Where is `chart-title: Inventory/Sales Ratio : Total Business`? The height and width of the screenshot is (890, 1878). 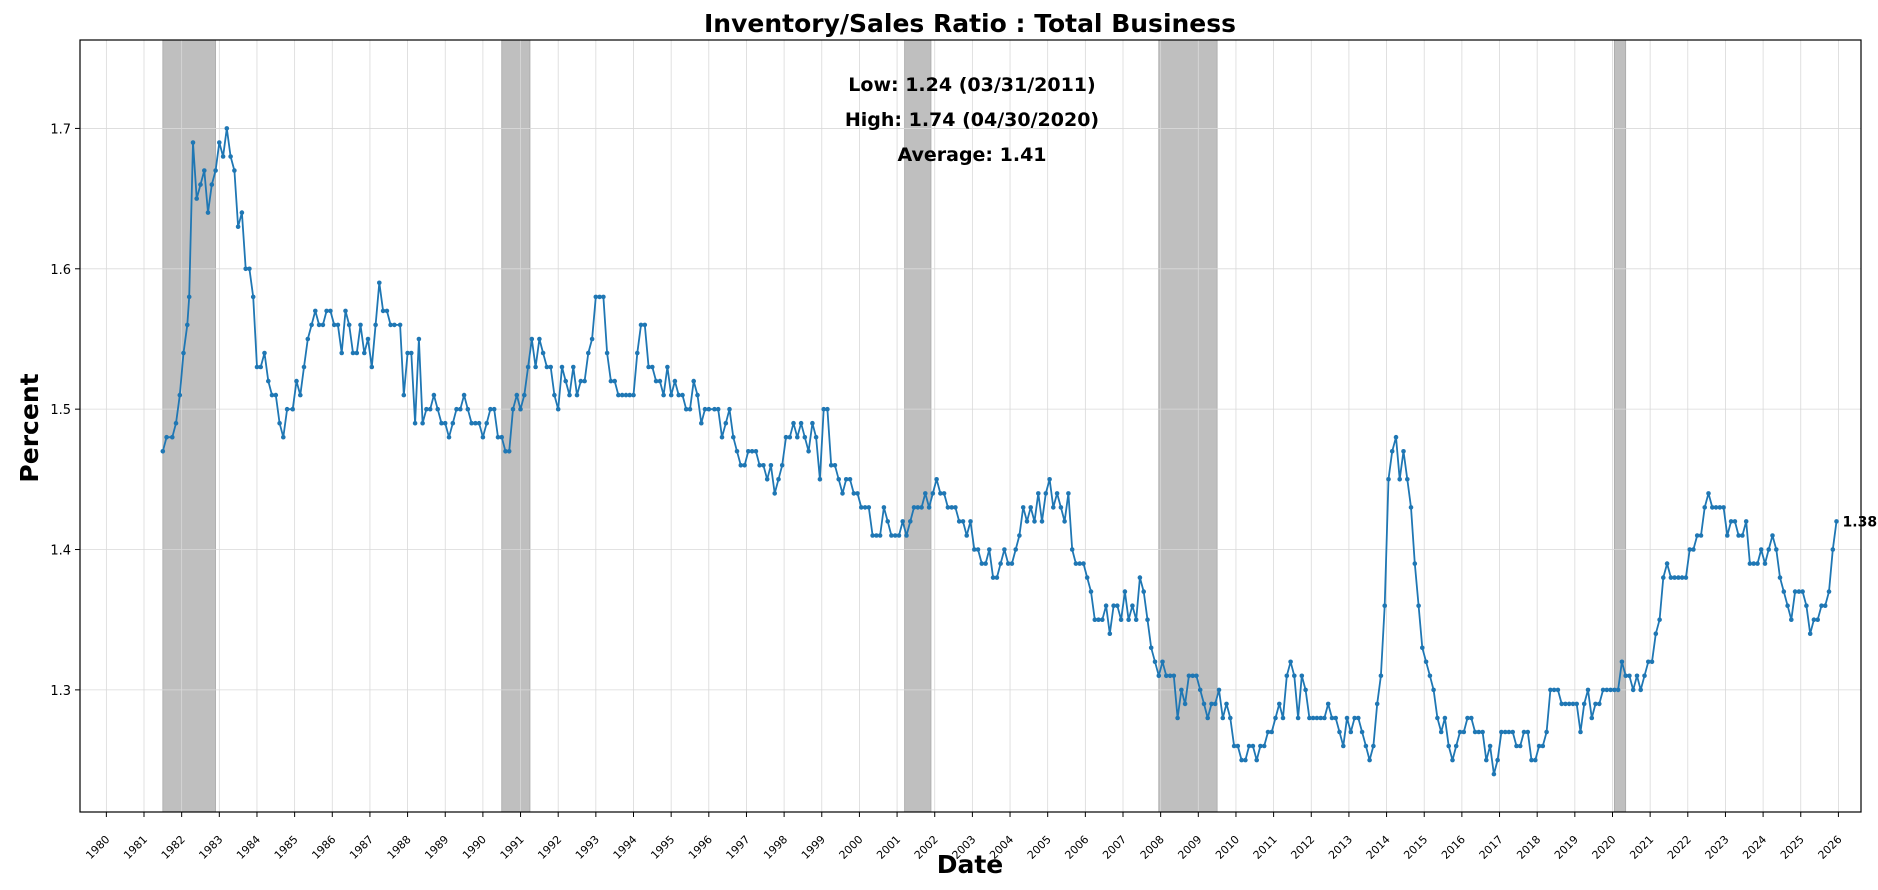 chart-title: Inventory/Sales Ratio : Total Business is located at coordinates (970, 23).